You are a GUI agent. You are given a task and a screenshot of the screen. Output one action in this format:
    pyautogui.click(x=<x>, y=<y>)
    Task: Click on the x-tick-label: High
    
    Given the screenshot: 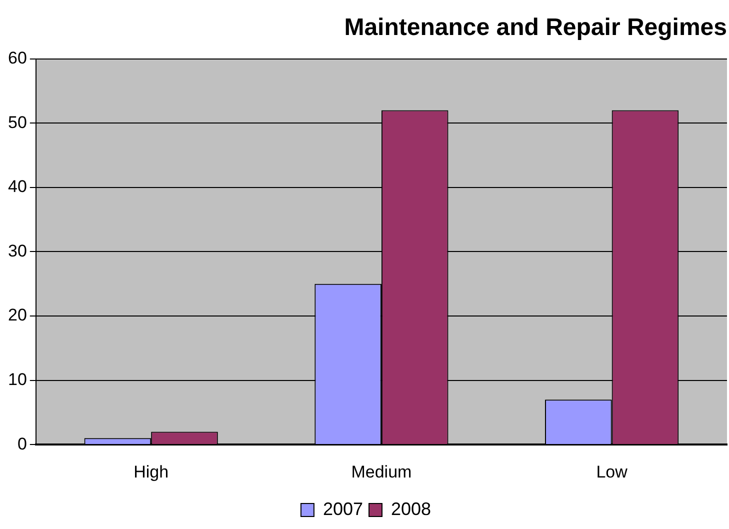 What is the action you would take?
    pyautogui.click(x=151, y=472)
    